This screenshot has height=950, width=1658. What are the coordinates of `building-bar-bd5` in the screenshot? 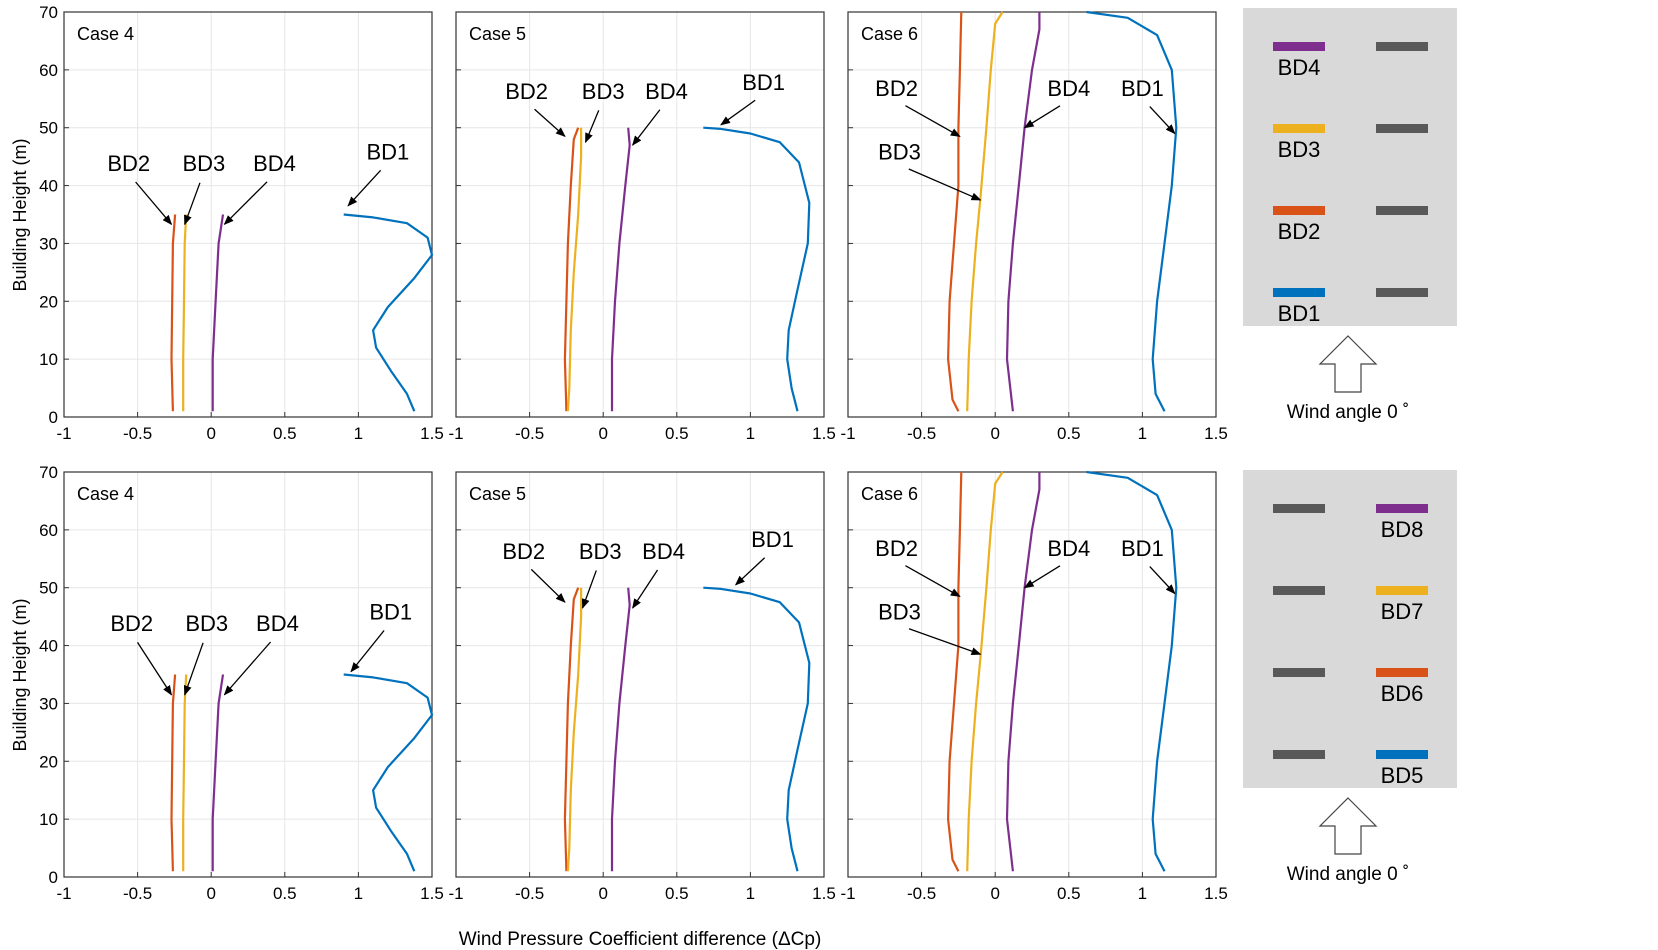 It's located at (1402, 754).